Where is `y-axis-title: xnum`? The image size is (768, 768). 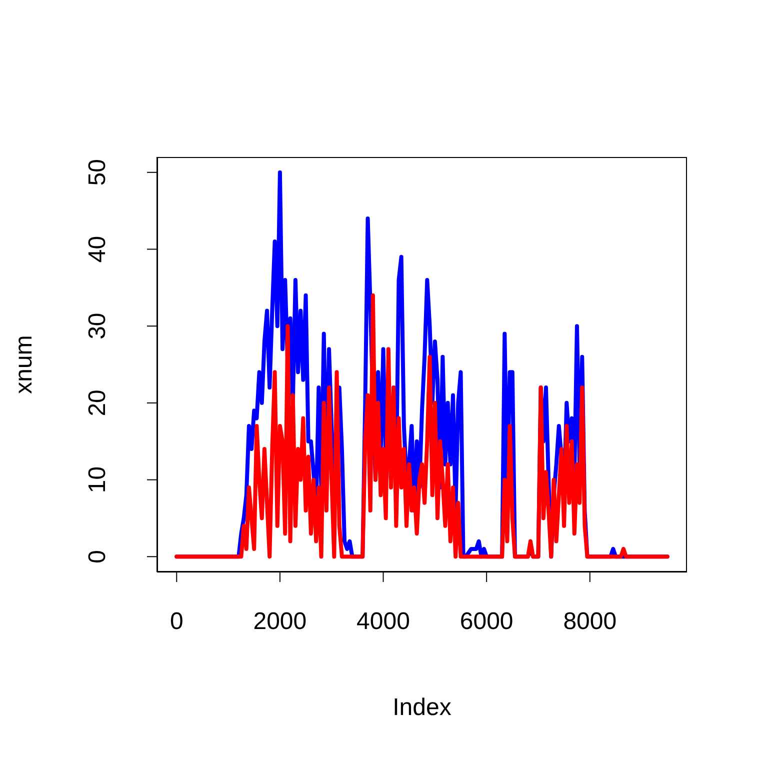 y-axis-title: xnum is located at coordinates (24, 364).